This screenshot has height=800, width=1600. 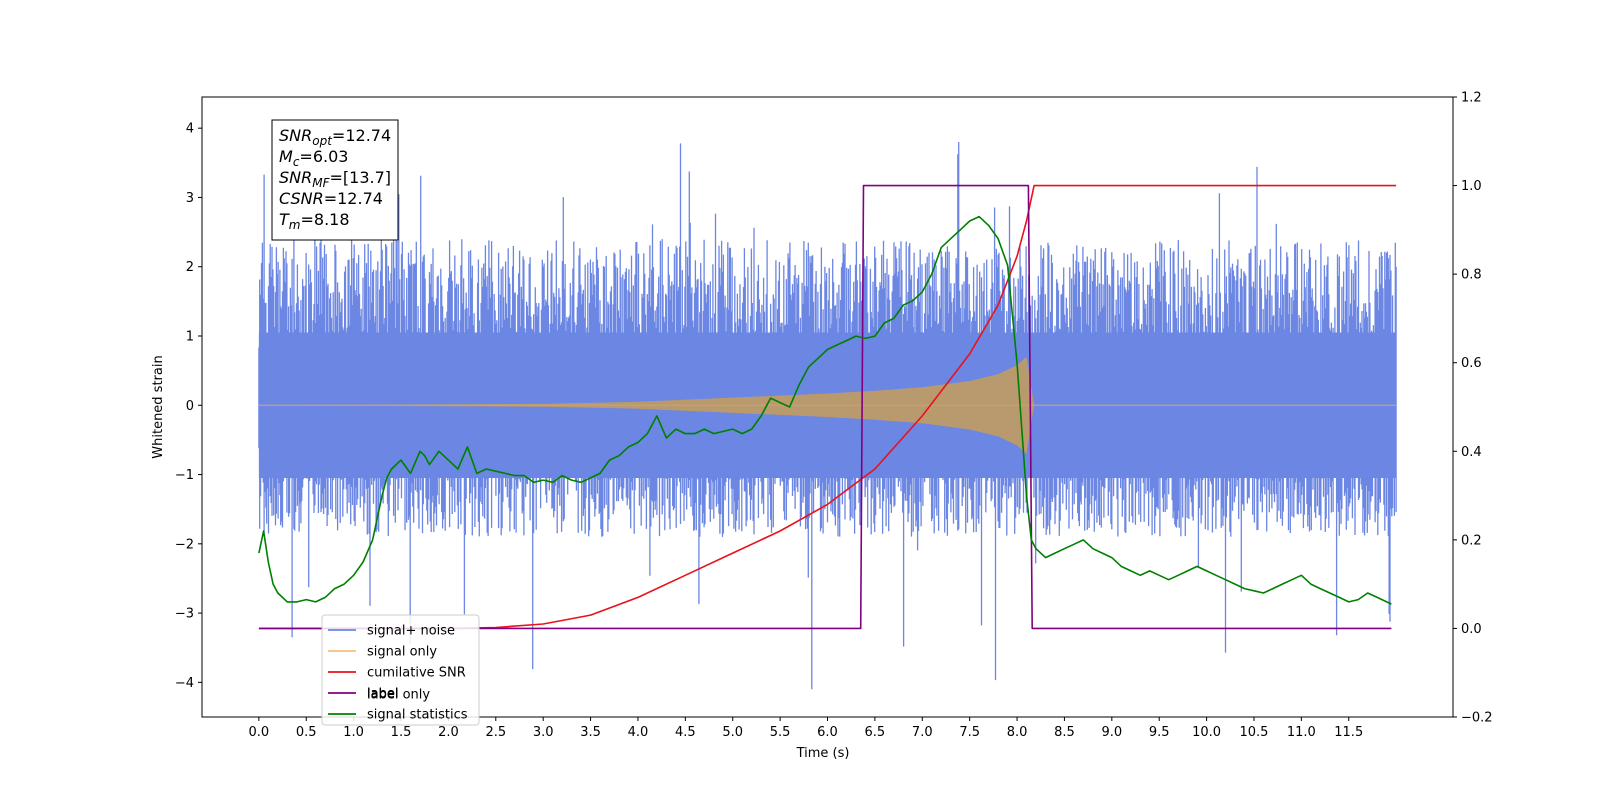 I want to click on y-right-tick-label: 0.2, so click(x=1471, y=540).